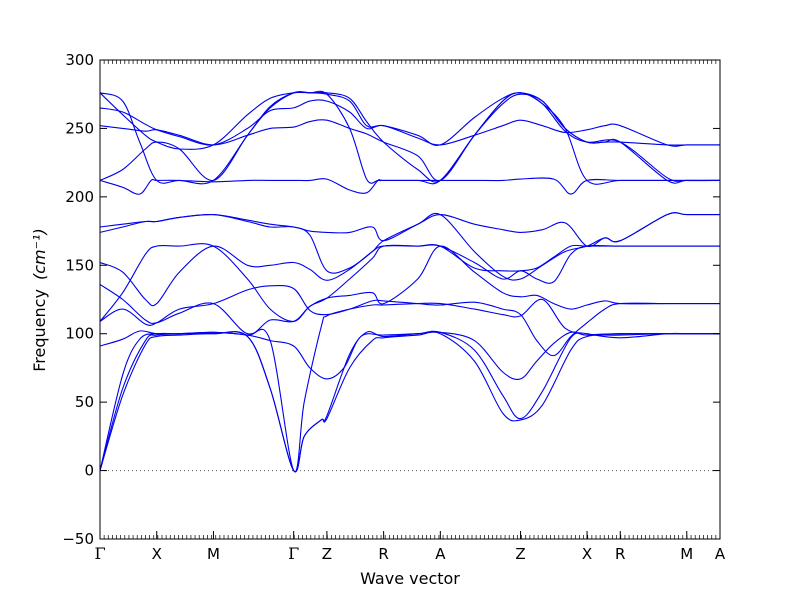 Image resolution: width=800 pixels, height=600 pixels. I want to click on kpoint-label-5: Z, so click(327, 554).